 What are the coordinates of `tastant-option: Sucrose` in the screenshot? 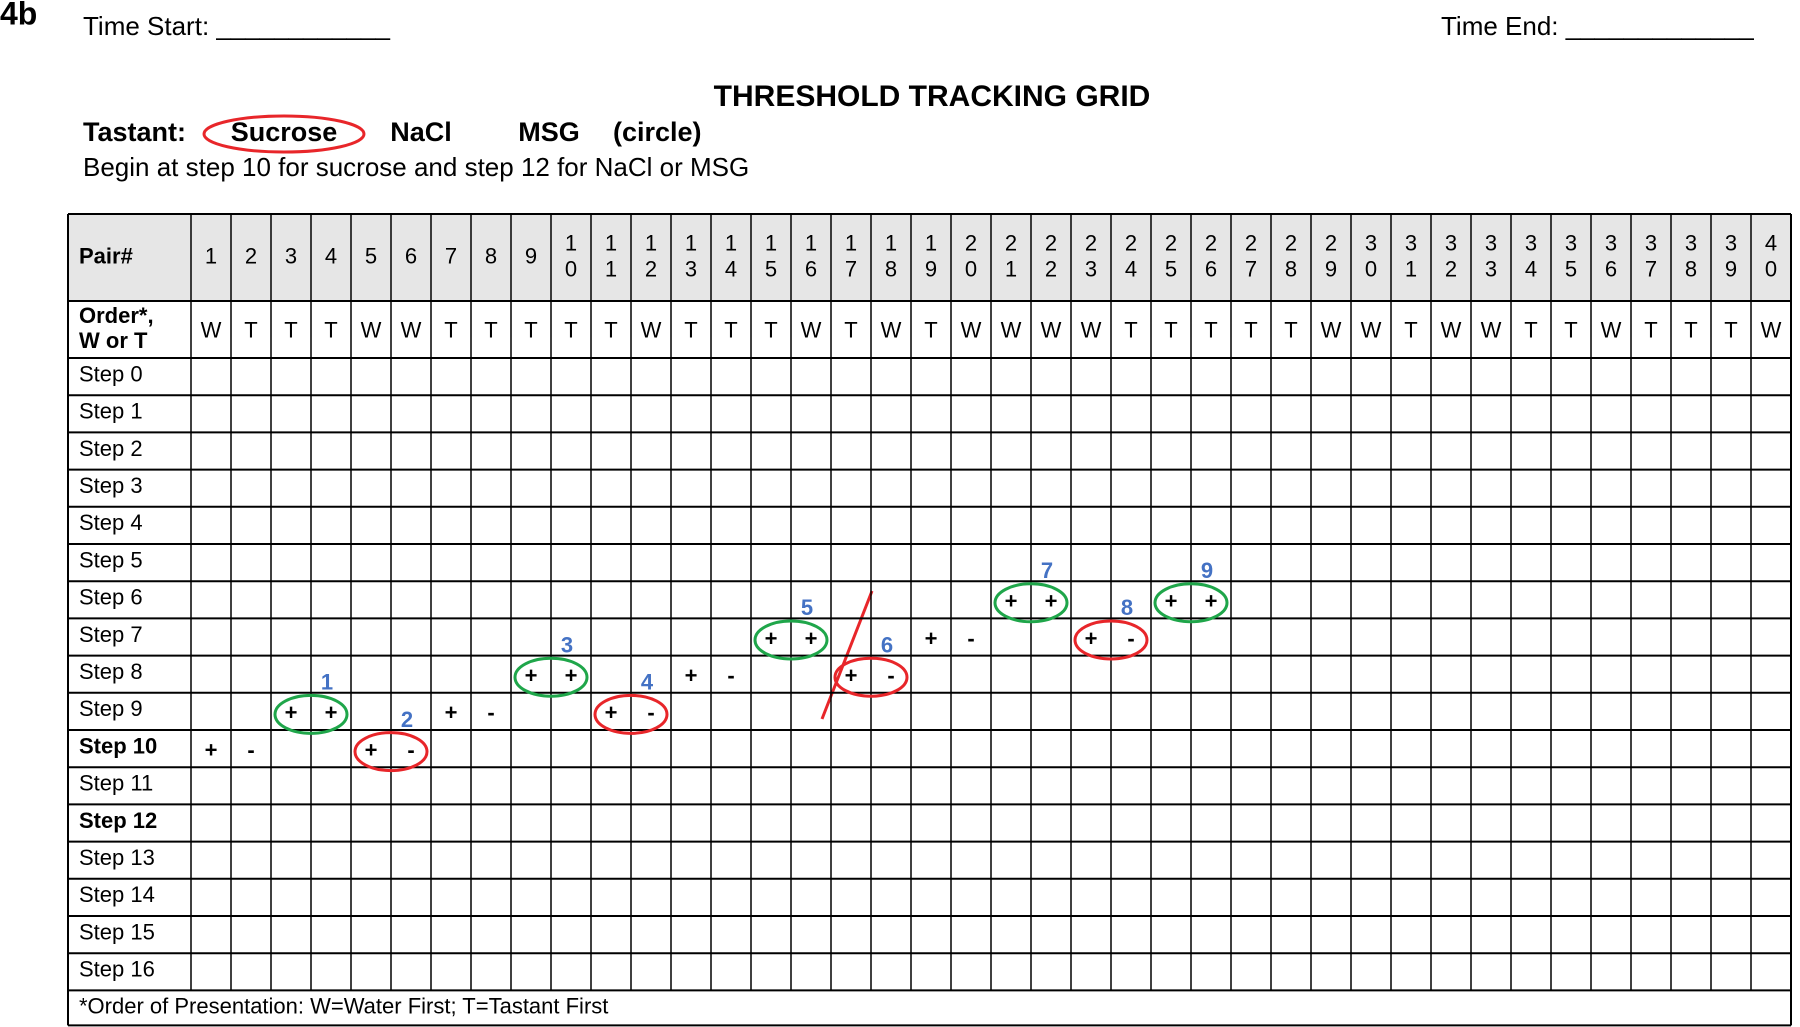 It's located at (284, 132).